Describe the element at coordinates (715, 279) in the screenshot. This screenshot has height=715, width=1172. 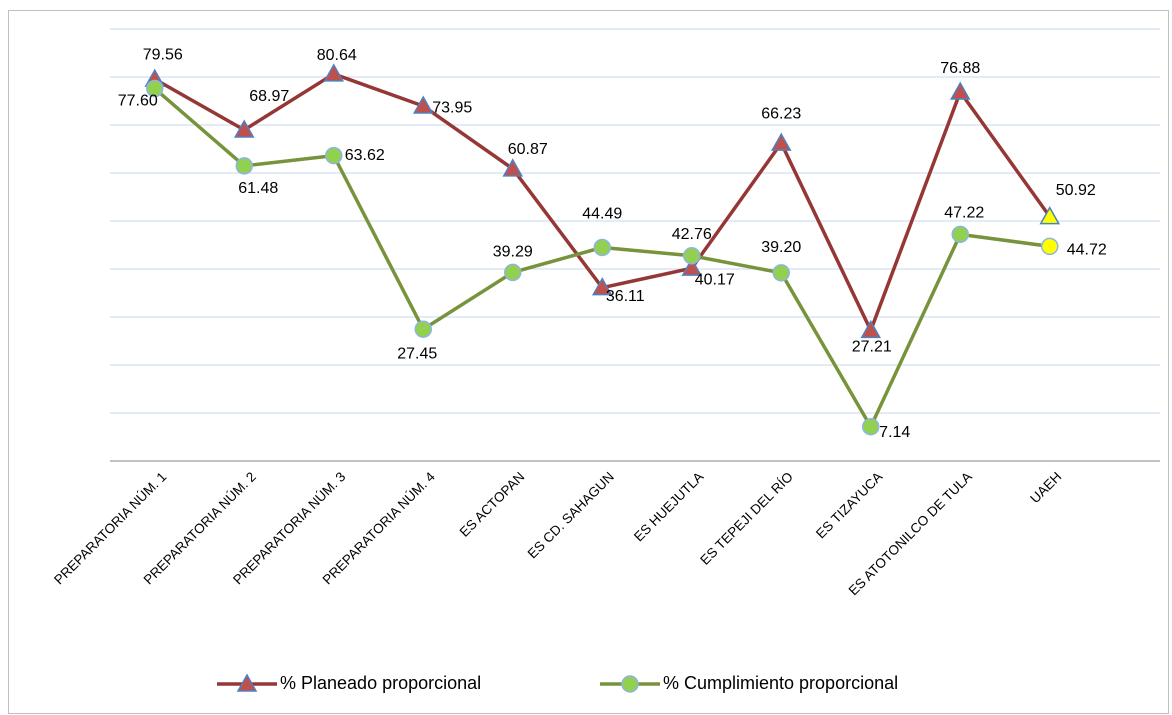
I see `data-label: 40.17` at that location.